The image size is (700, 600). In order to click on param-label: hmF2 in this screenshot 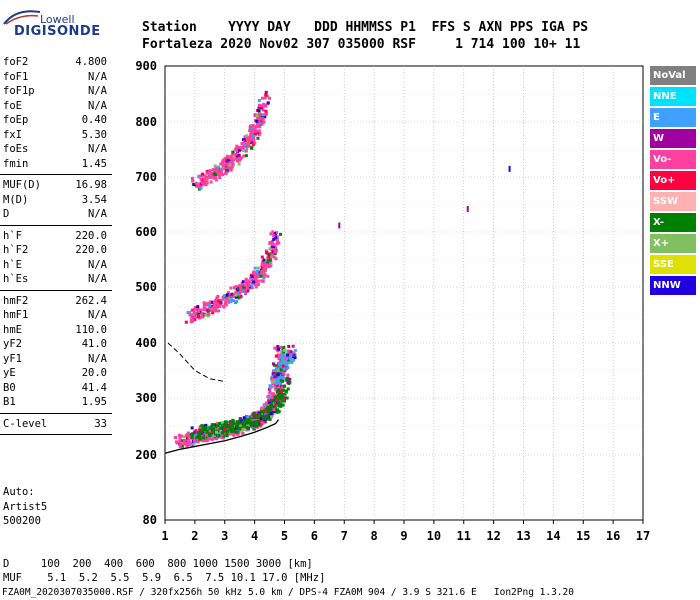, I will do `click(16, 300)`.